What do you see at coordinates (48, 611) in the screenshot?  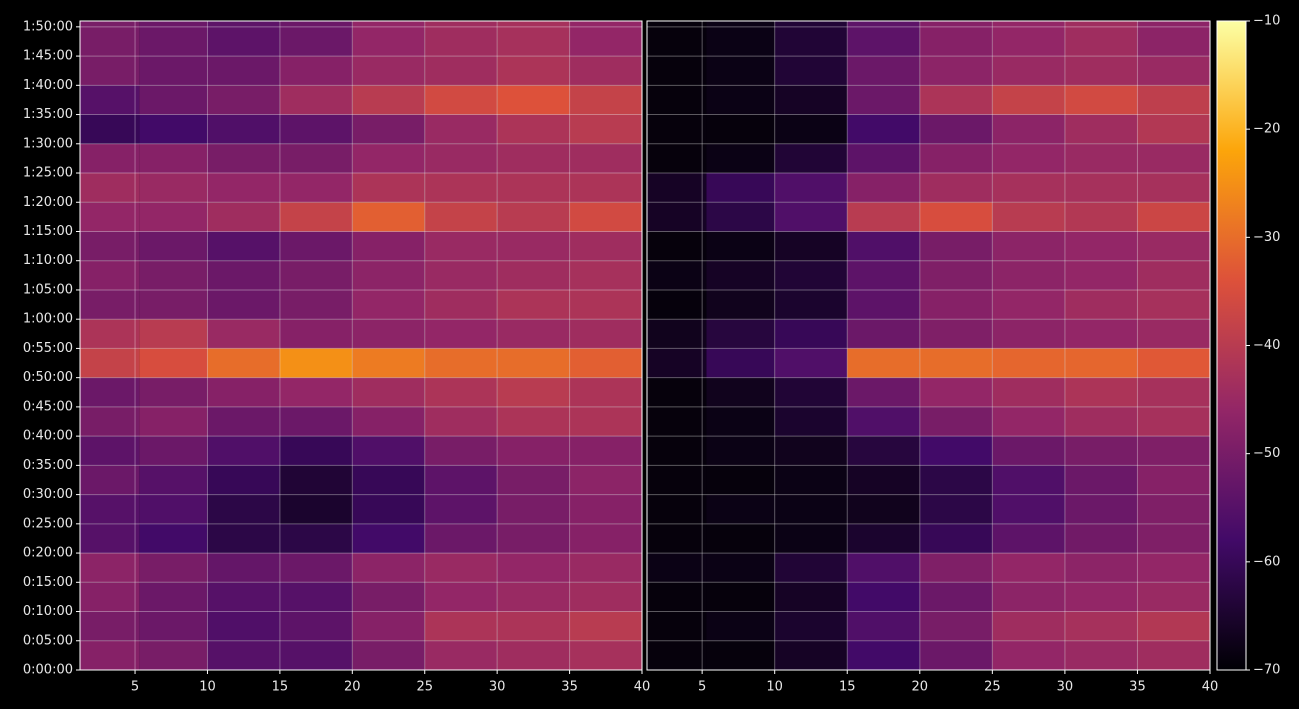 I see `y-tick-label: 0:10:00` at bounding box center [48, 611].